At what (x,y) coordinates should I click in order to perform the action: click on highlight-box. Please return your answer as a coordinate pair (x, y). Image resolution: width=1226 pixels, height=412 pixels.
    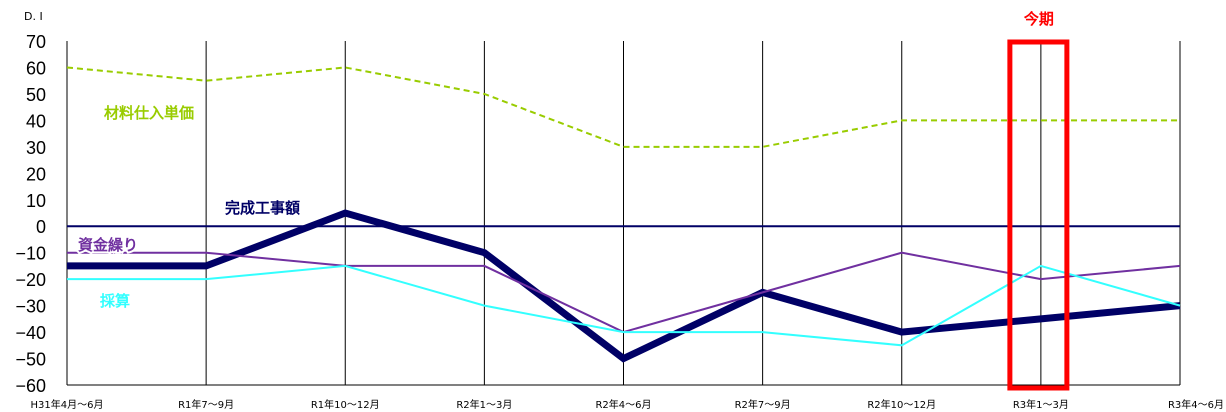
    Looking at the image, I should click on (1038, 215).